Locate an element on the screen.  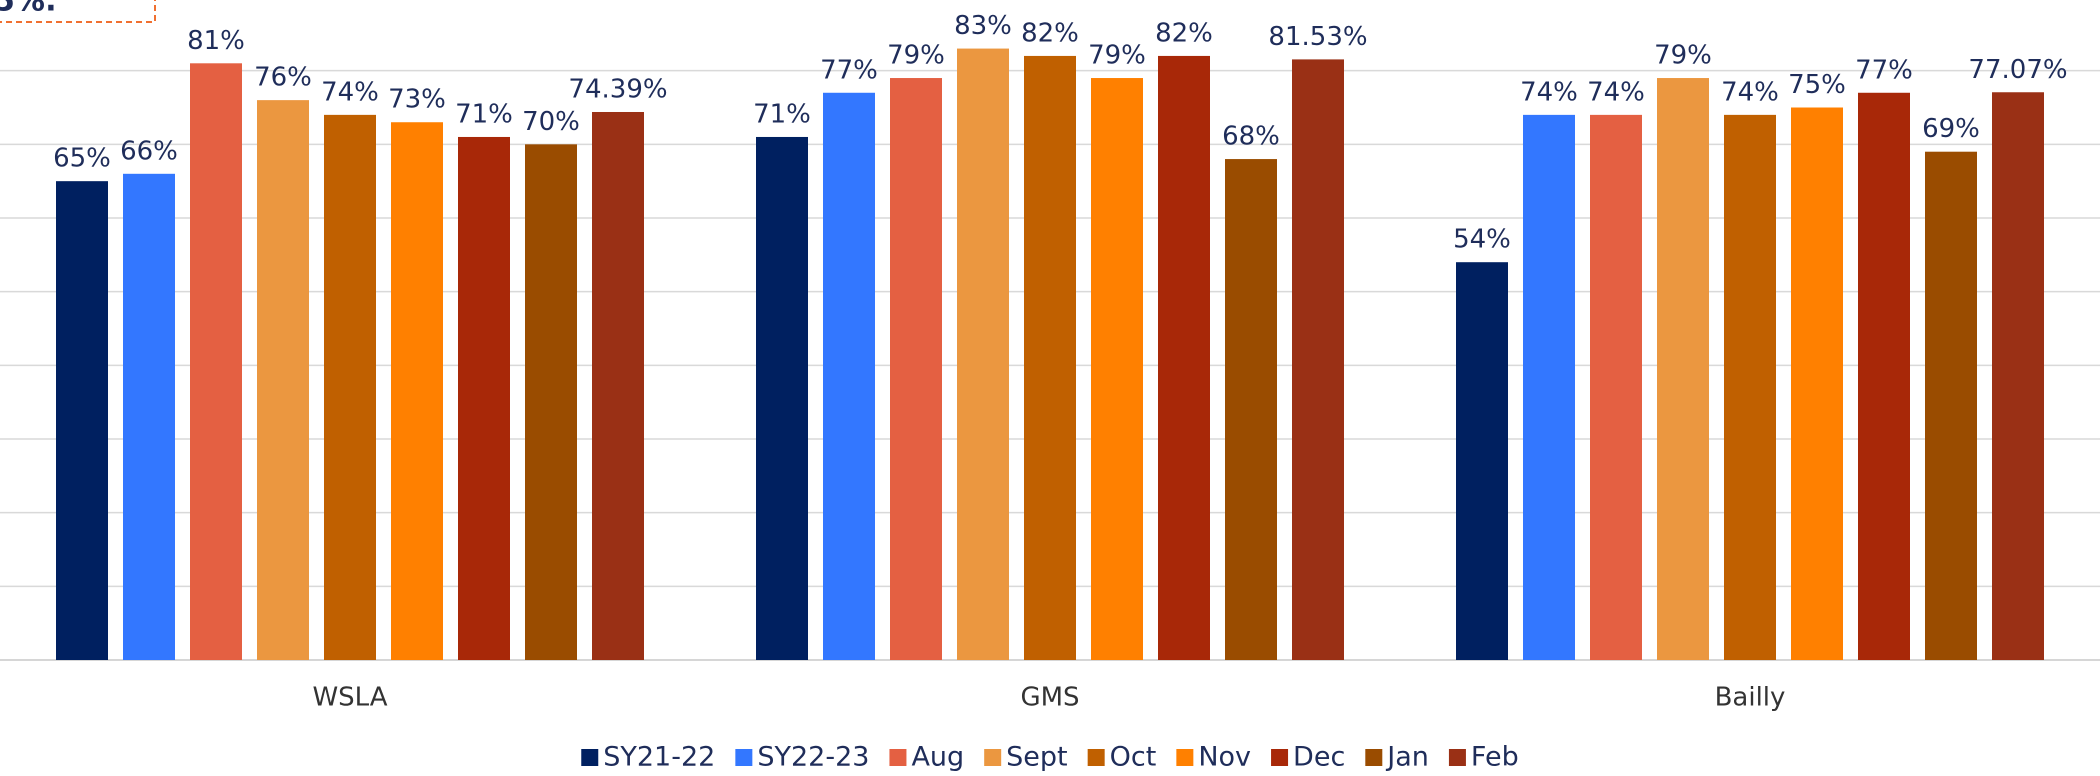
data-label: 83% is located at coordinates (983, 26).